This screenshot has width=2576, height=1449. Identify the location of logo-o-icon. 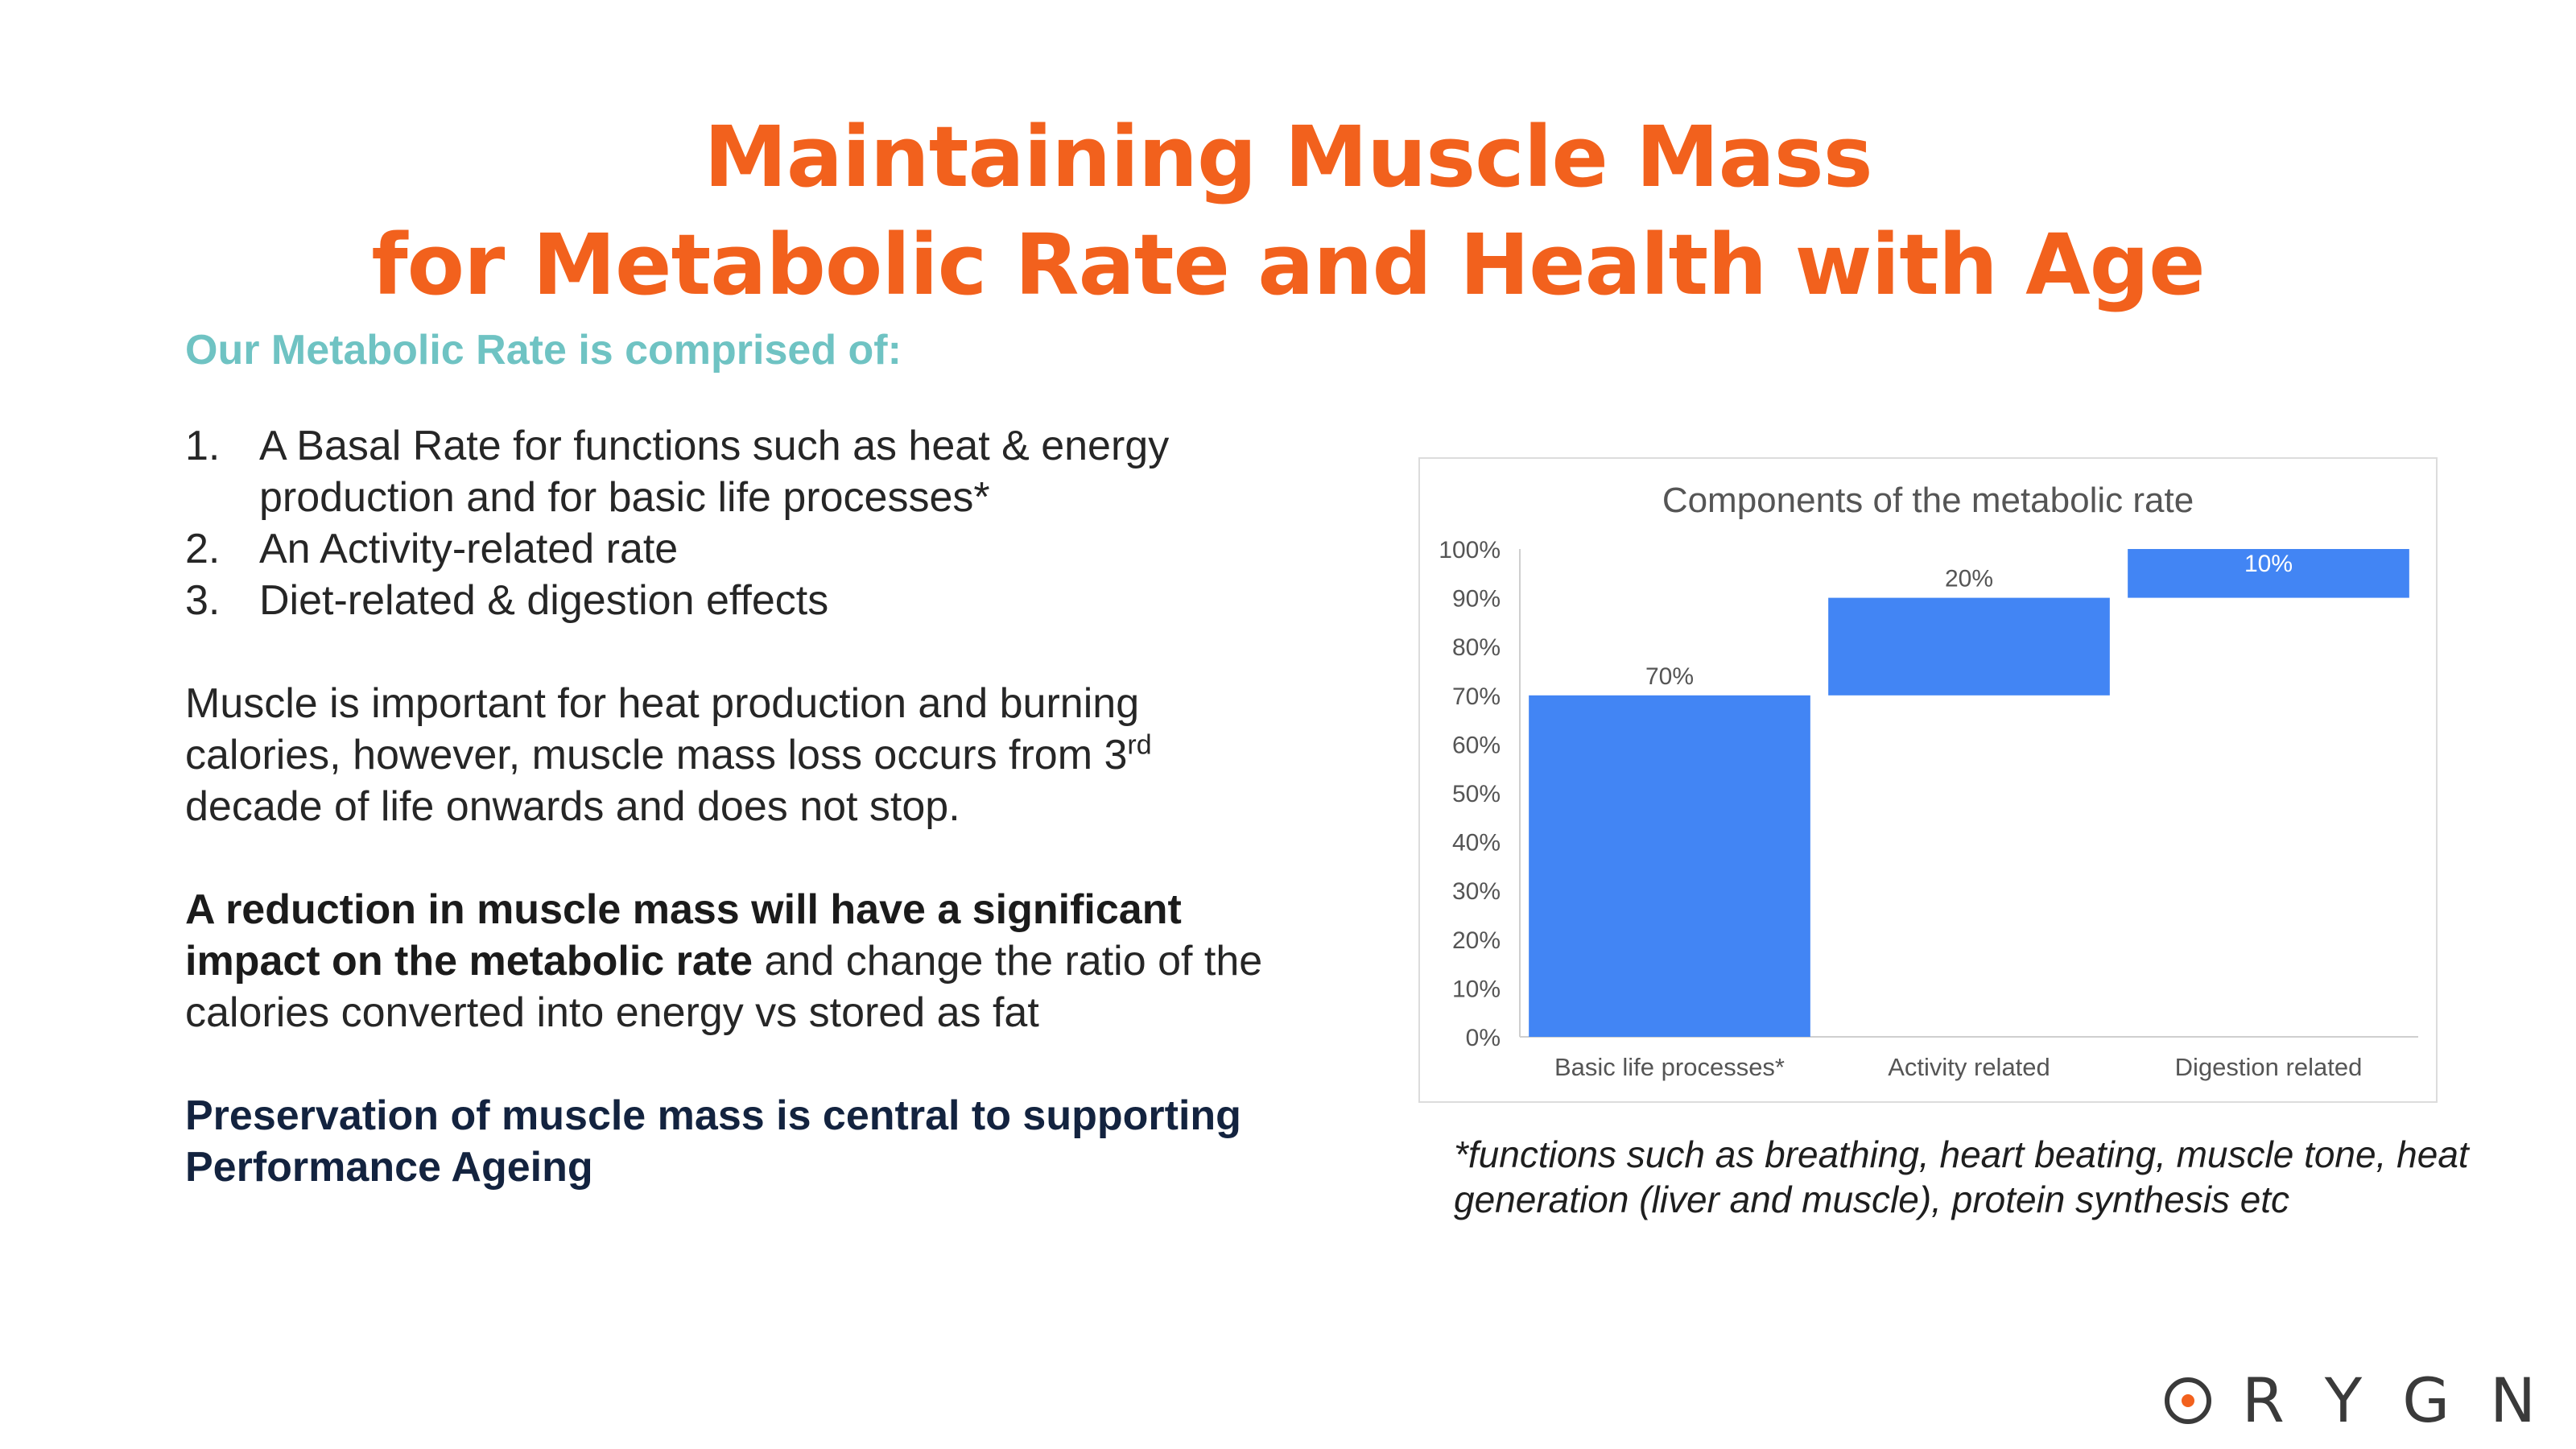
(2187, 1400).